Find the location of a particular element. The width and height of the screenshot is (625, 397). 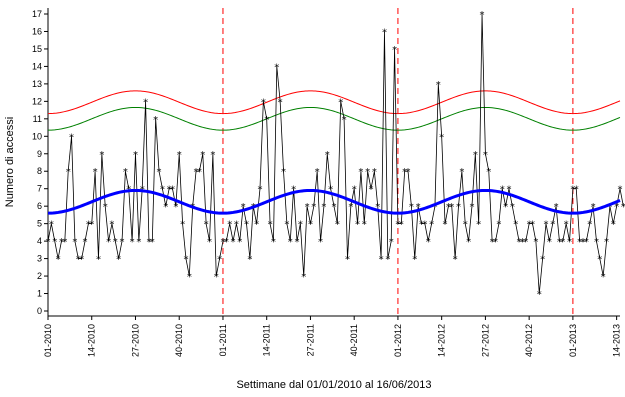

x-tick-label: 40-2010 is located at coordinates (179, 340).